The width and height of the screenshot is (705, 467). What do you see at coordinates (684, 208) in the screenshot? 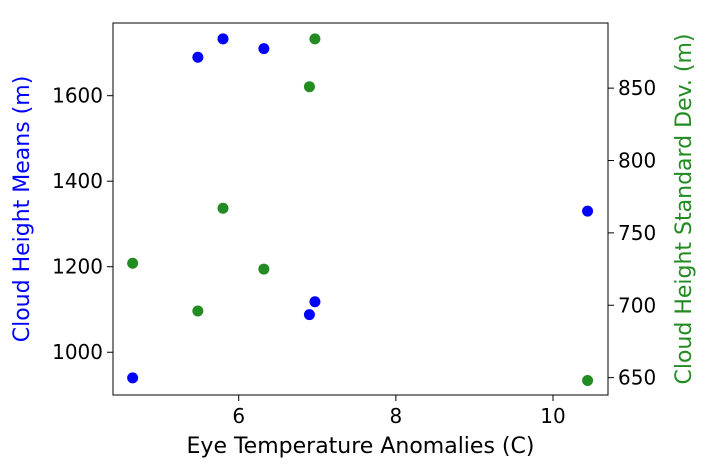
I see `y-axis-right-label: Cloud Height Standard Dev. (m)` at bounding box center [684, 208].